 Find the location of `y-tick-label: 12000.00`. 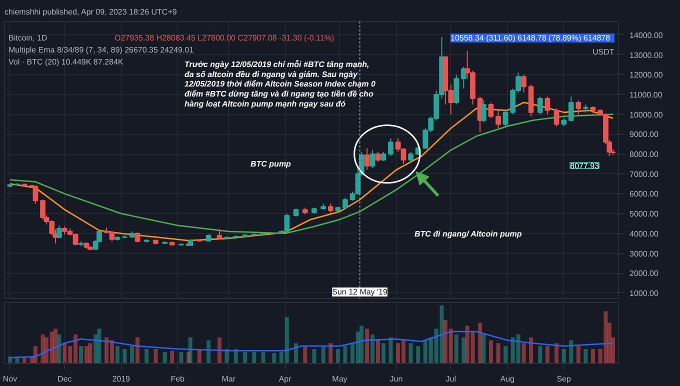

y-tick-label: 12000.00 is located at coordinates (647, 75).